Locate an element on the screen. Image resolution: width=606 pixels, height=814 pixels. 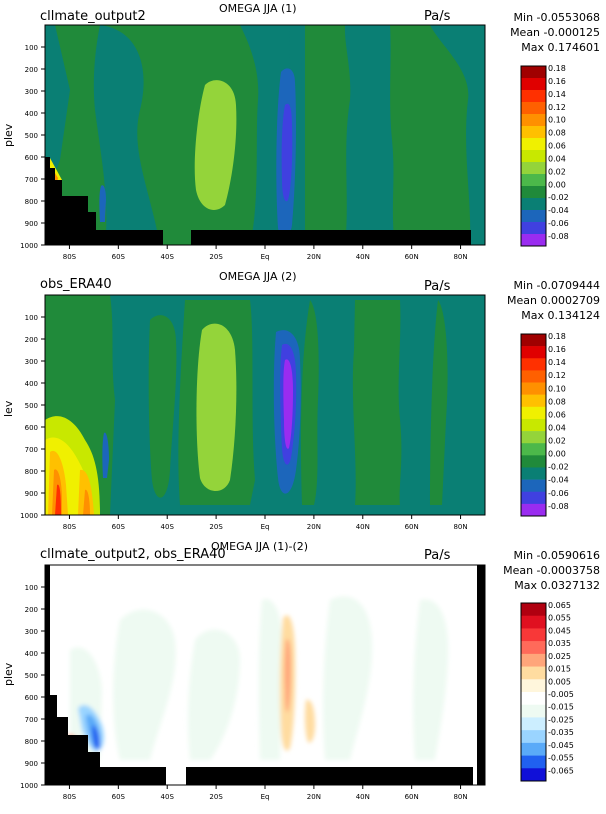
panel-2-stat-mean: Mean 0.0002709 is located at coordinates (553, 300).